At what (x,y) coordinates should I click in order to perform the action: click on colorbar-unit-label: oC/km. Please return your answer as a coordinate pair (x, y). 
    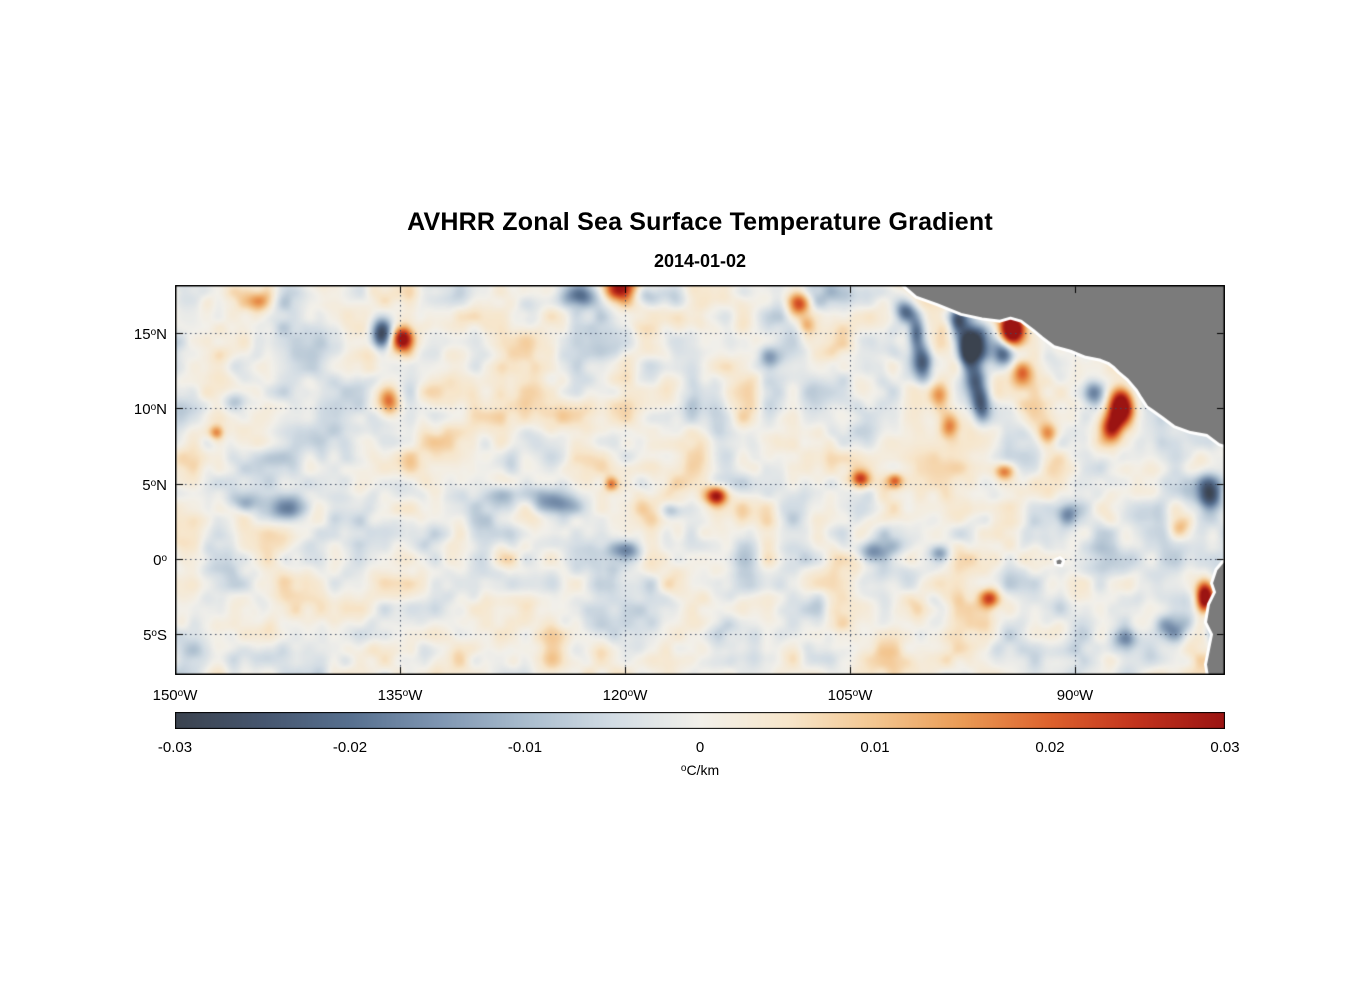
    Looking at the image, I should click on (700, 770).